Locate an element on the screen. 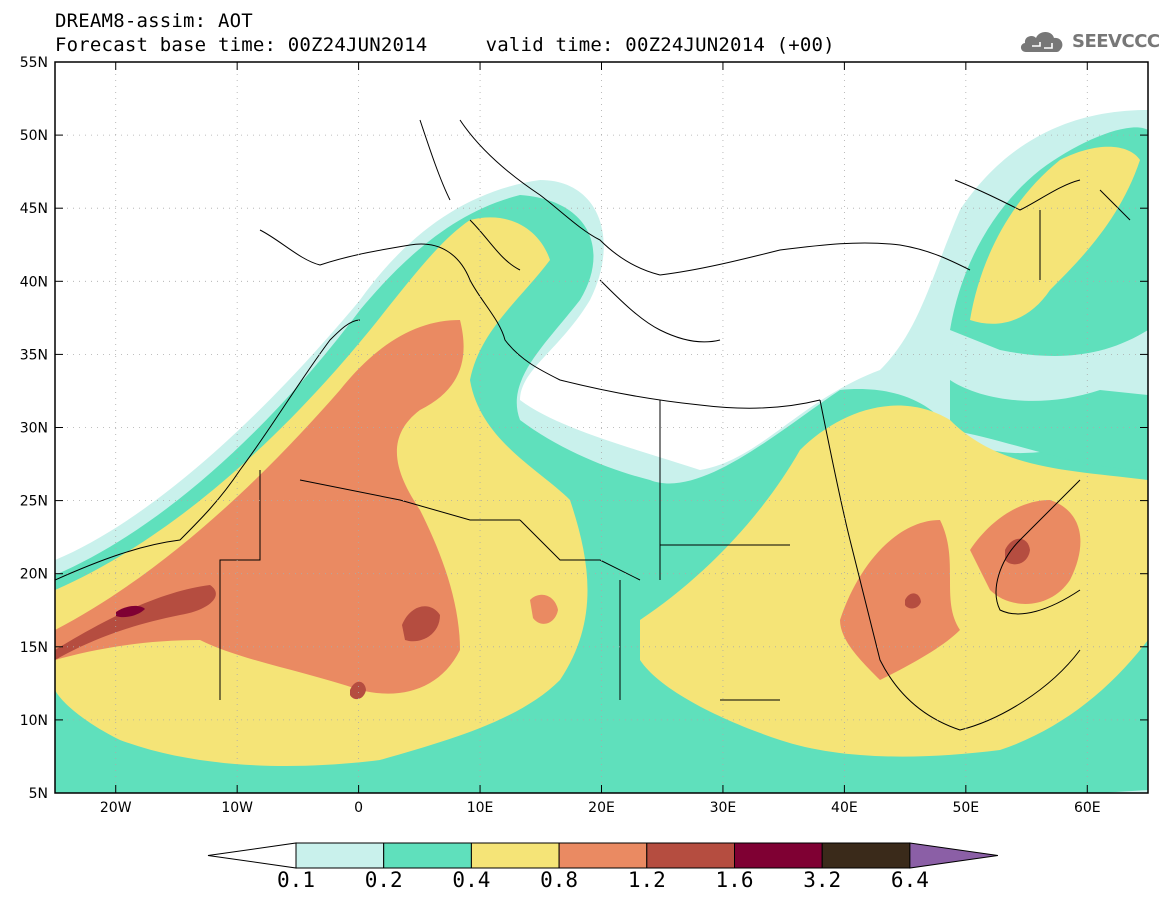 The image size is (1165, 905). lat-tick-label: 30N is located at coordinates (34, 429).